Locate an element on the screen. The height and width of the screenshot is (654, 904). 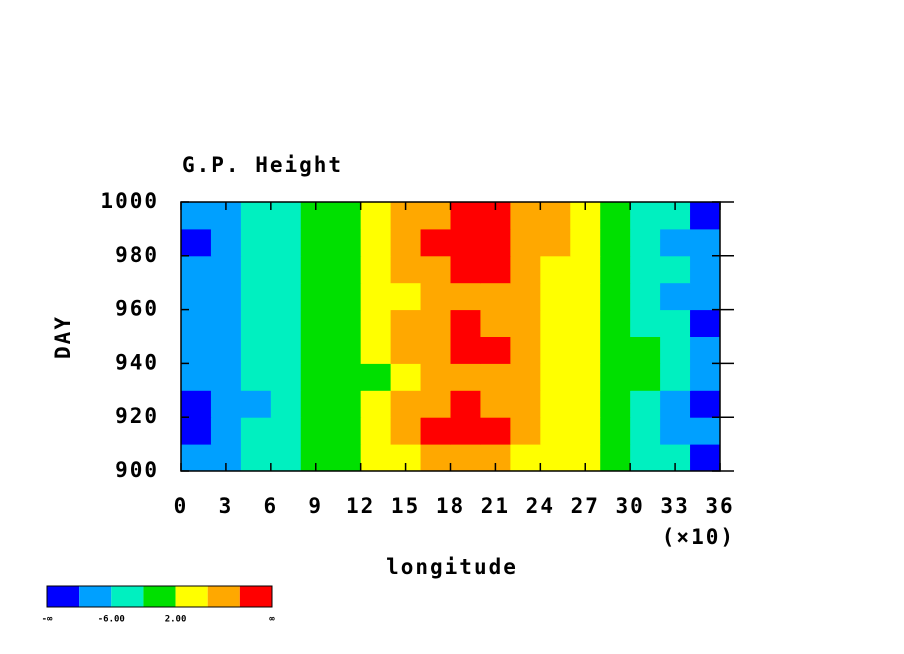
x-tick-label: 24 is located at coordinates (540, 506).